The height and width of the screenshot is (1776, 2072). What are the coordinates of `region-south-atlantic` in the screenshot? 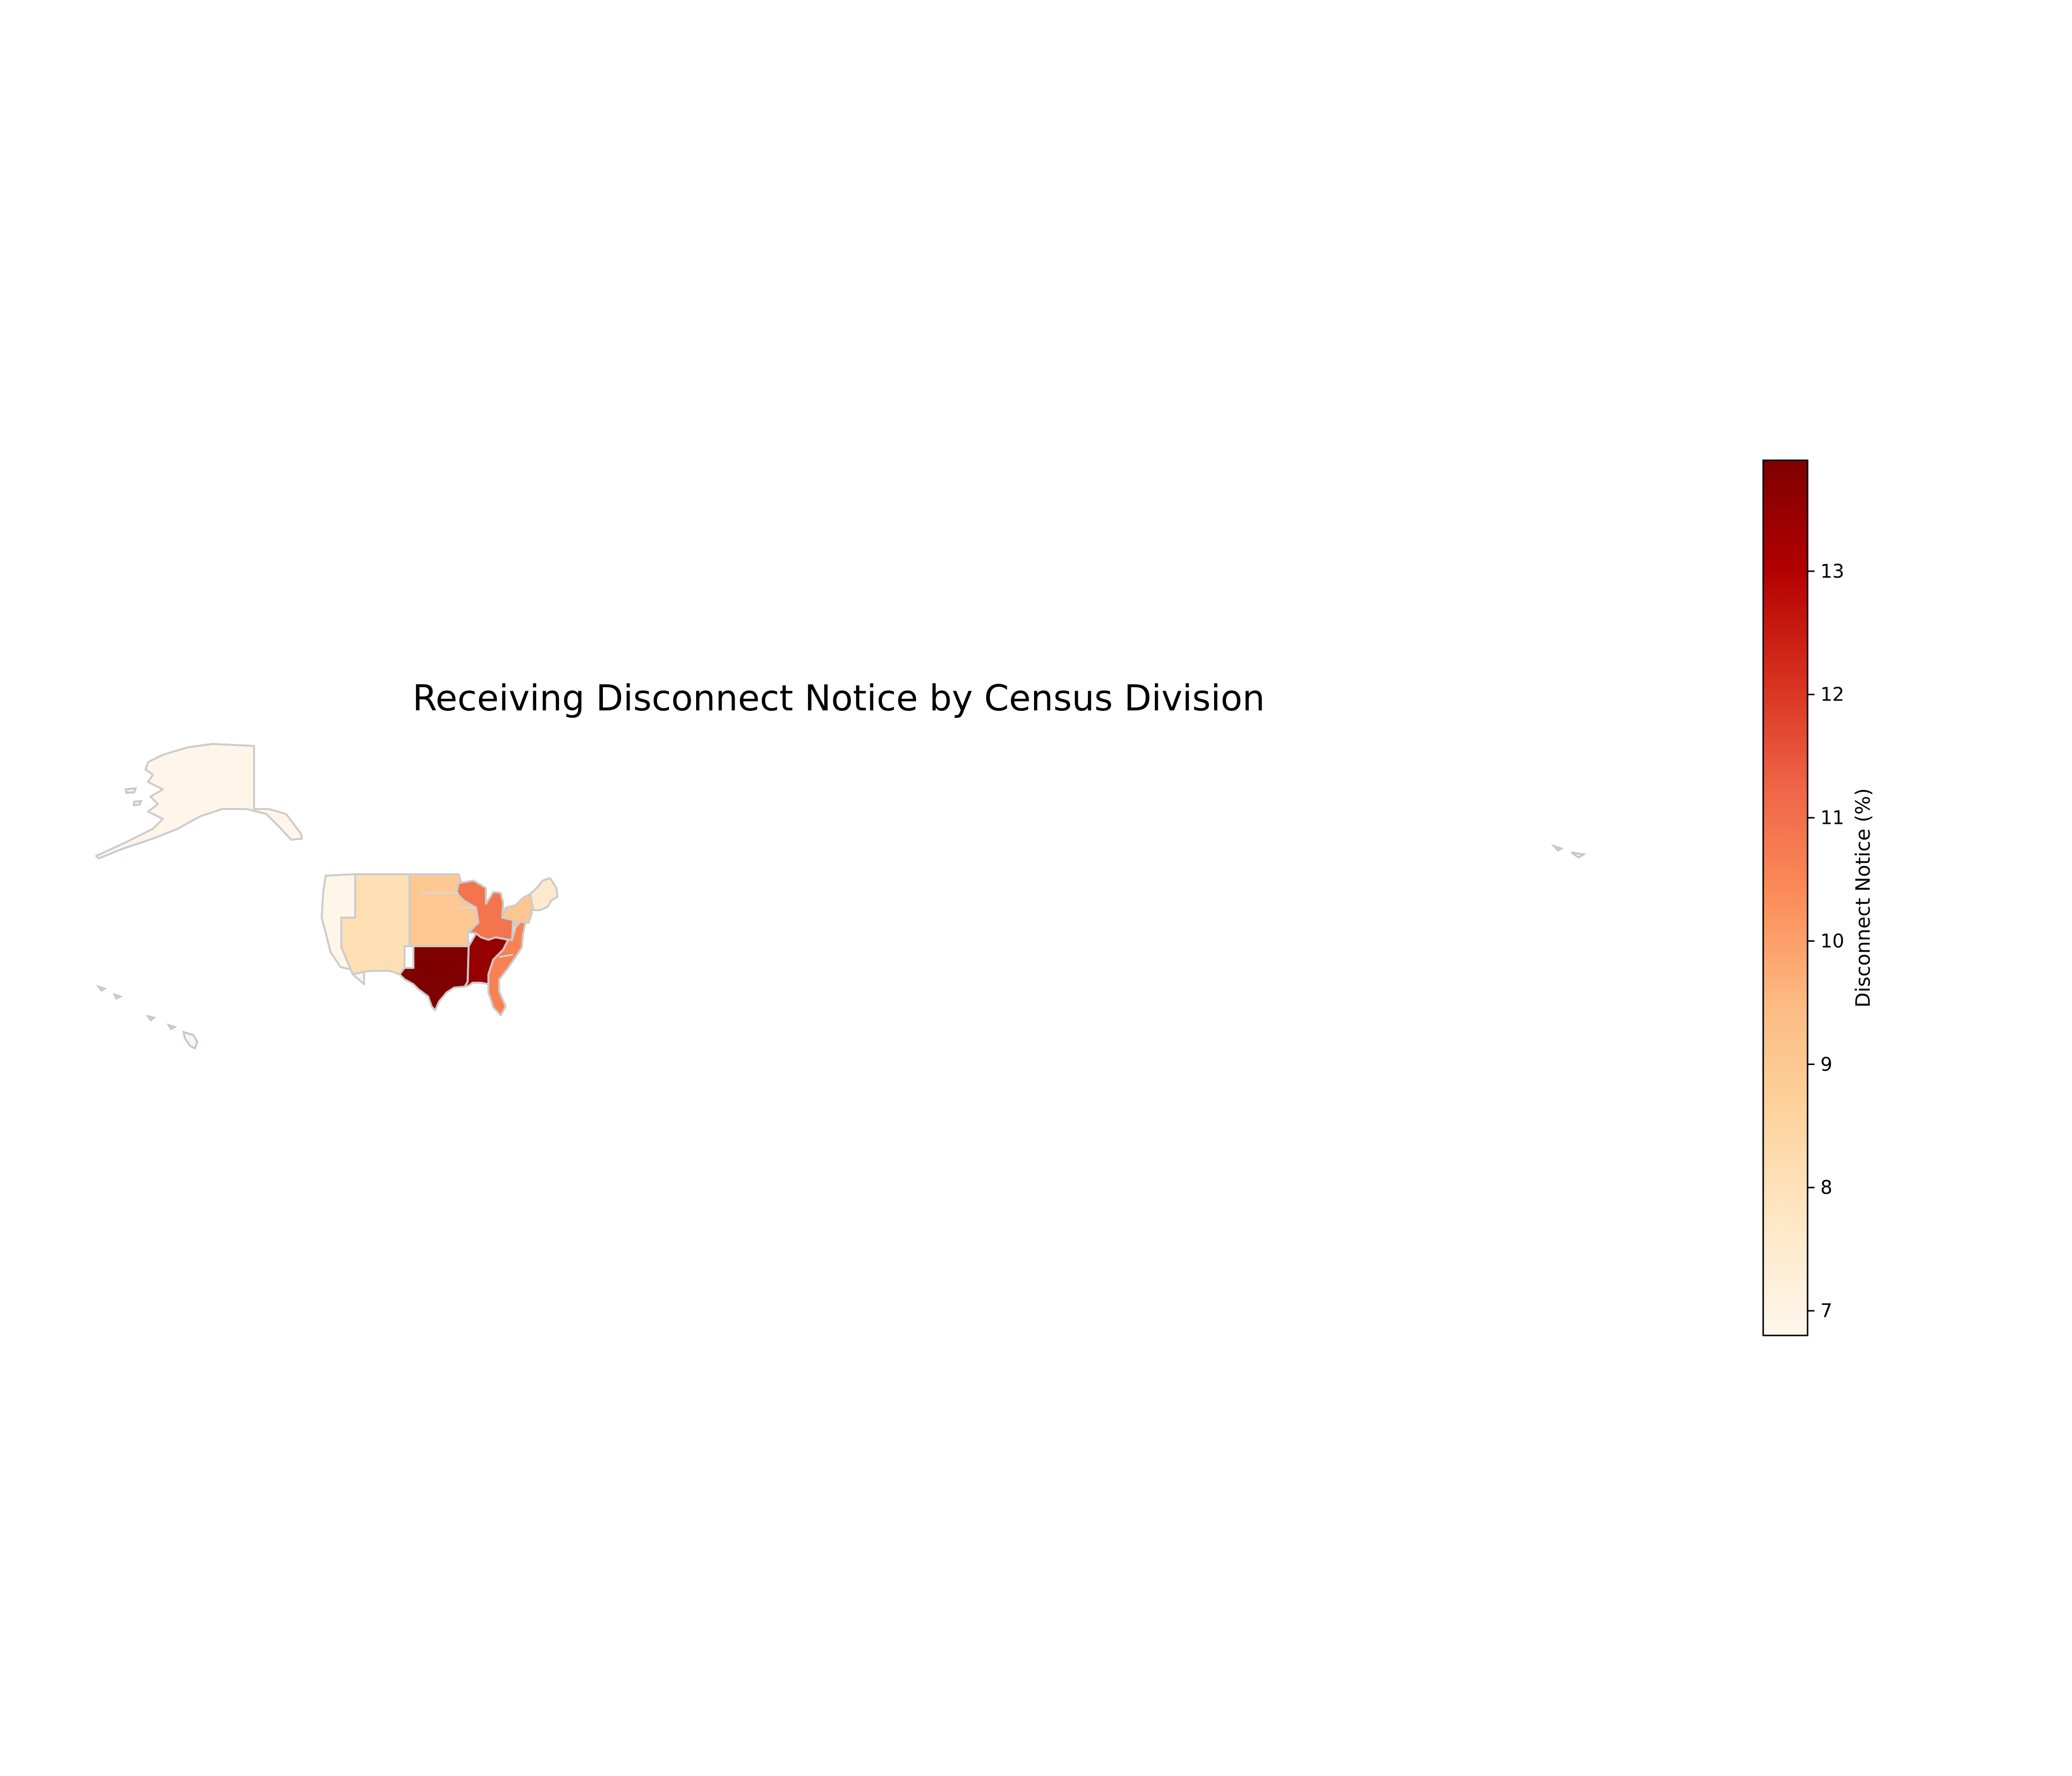 It's located at (506, 969).